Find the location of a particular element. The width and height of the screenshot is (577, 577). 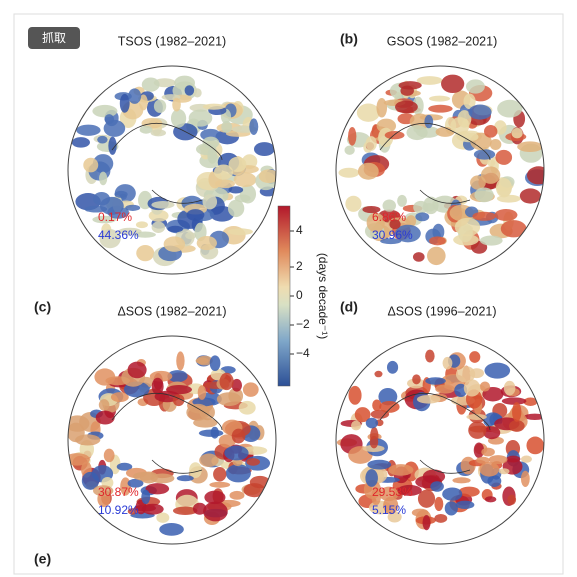

colorbar is located at coordinates (284, 296).